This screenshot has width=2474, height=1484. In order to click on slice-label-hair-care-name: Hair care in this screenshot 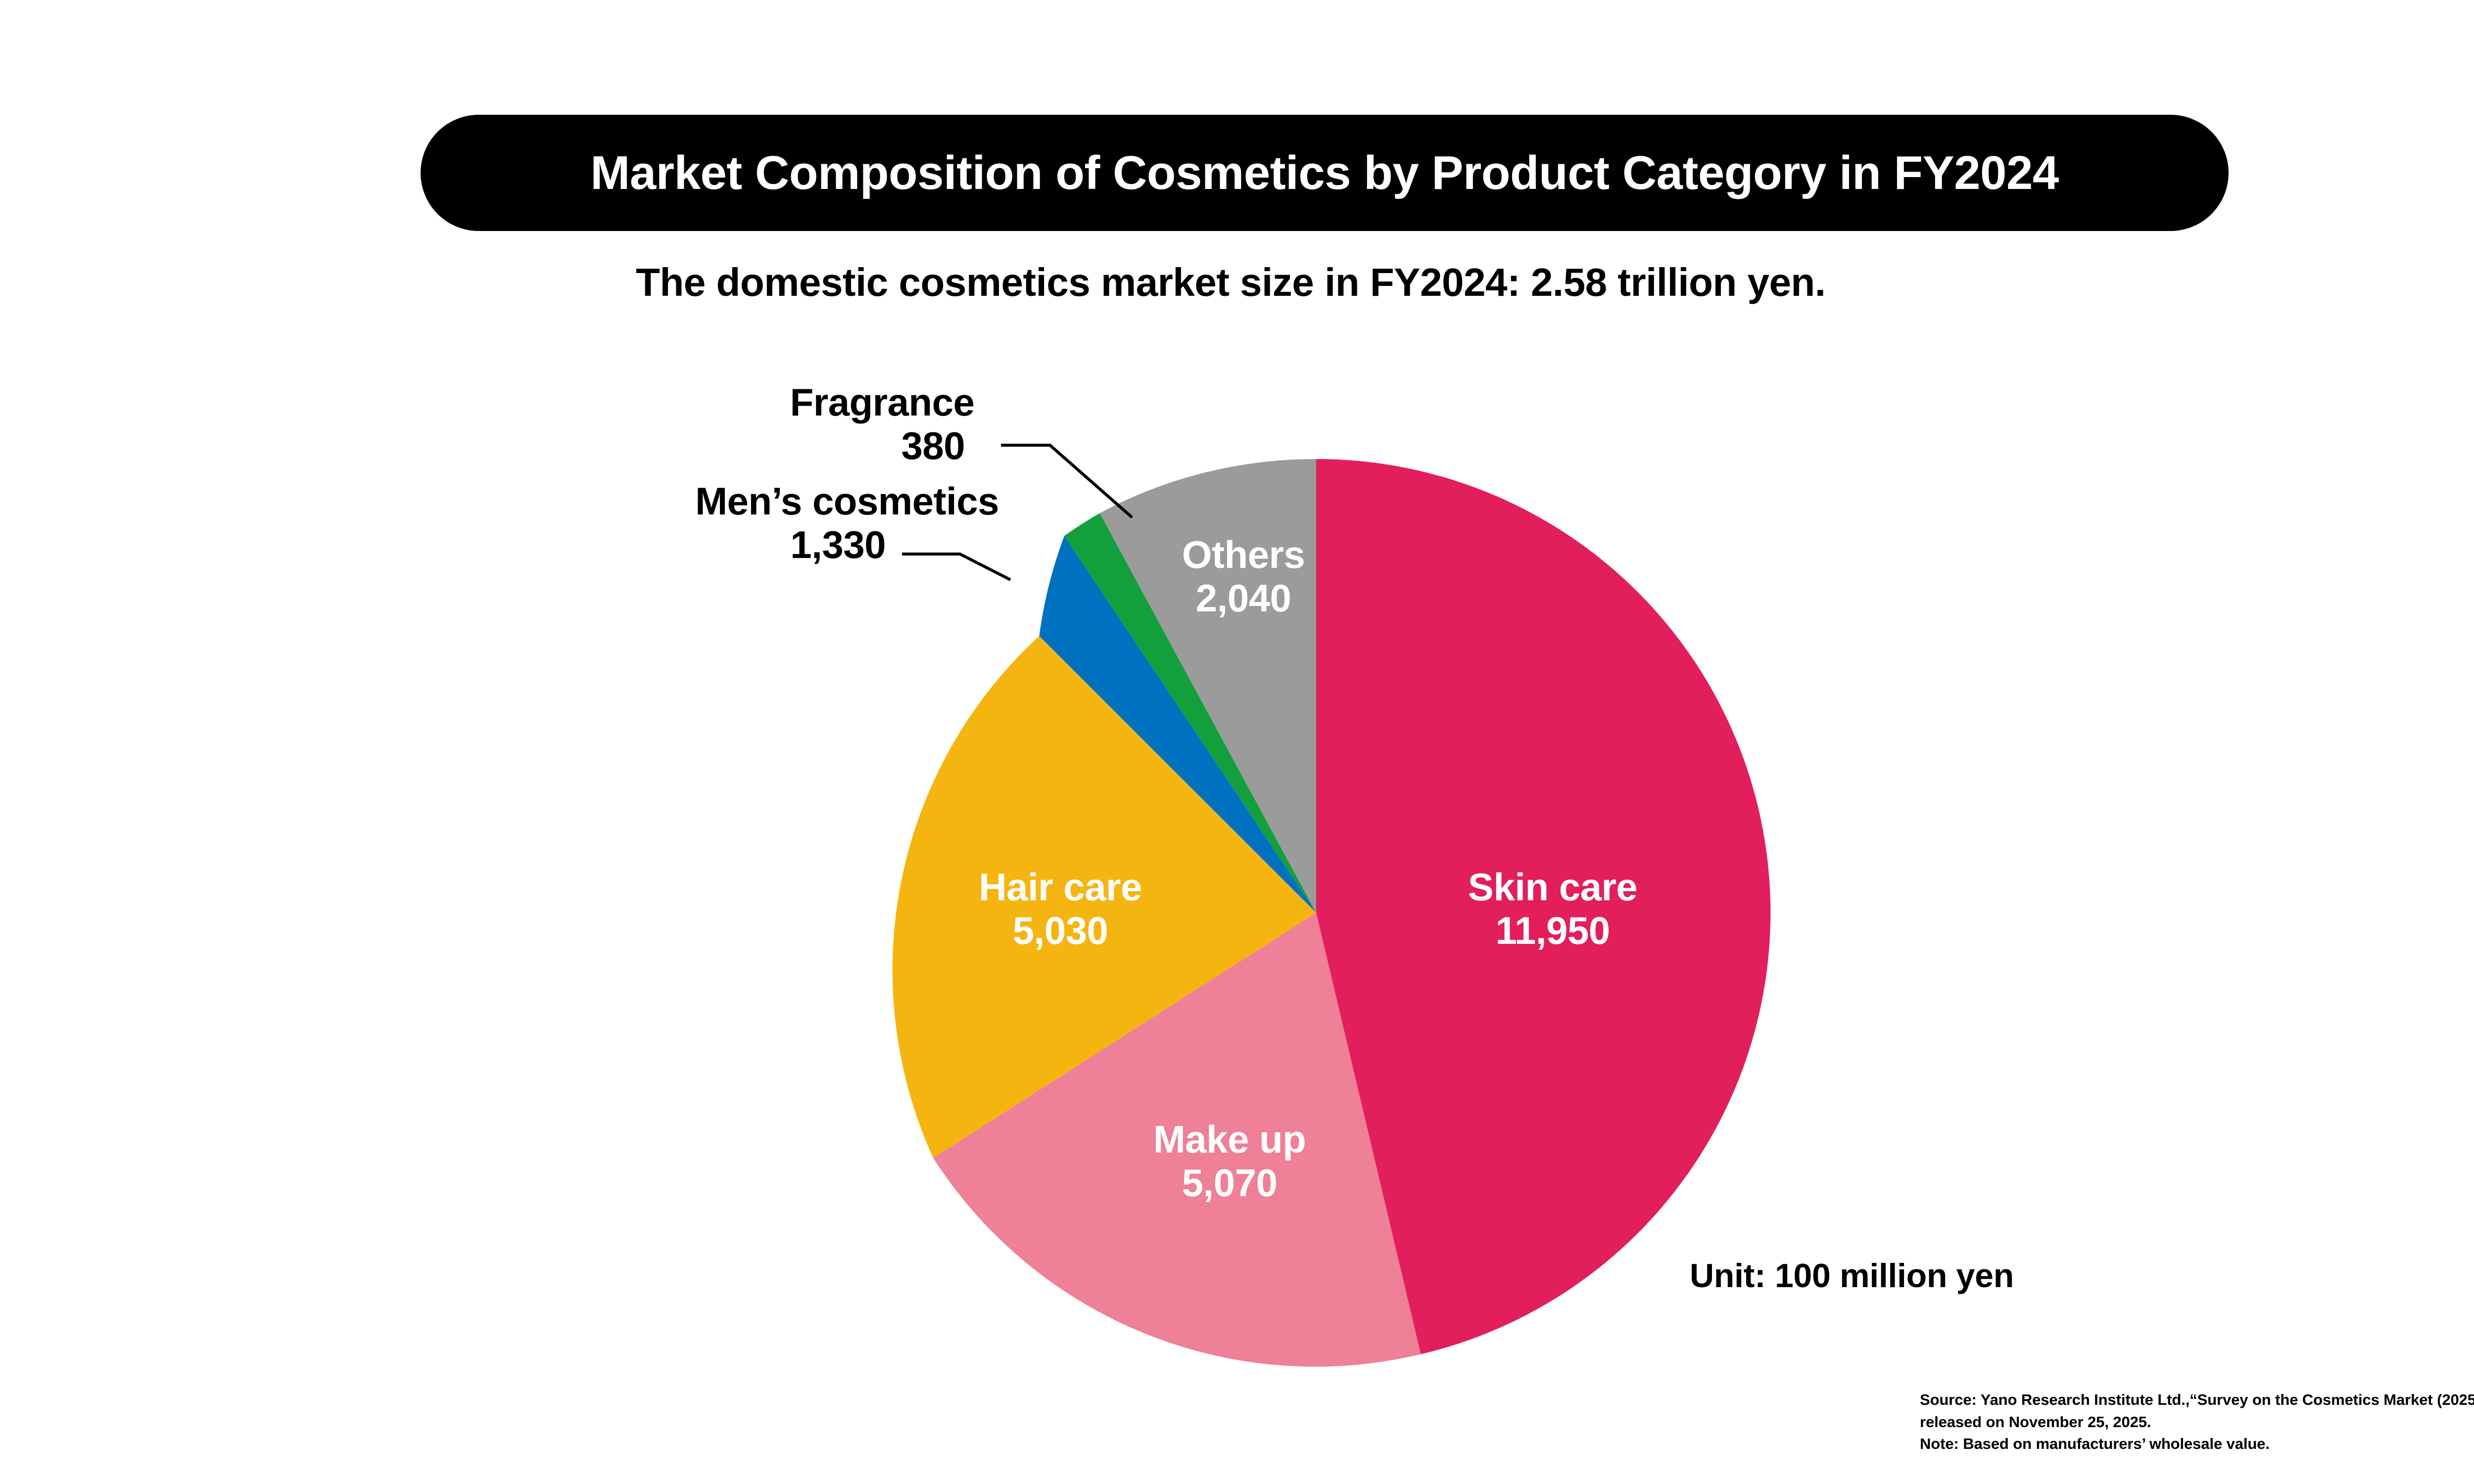, I will do `click(1060, 887)`.